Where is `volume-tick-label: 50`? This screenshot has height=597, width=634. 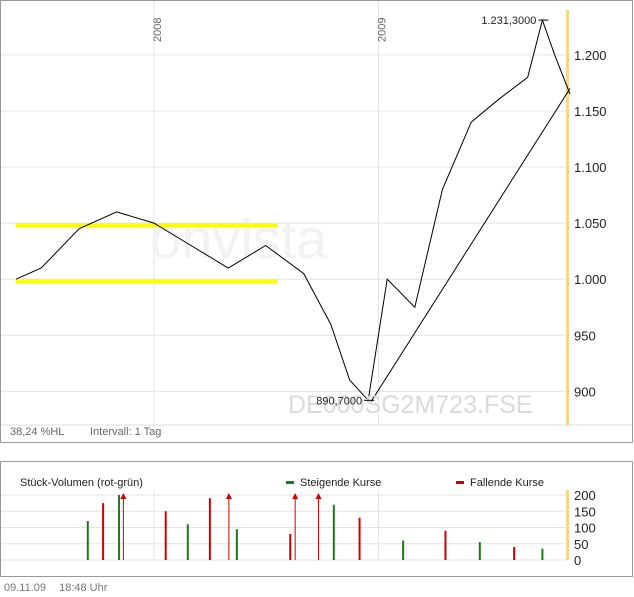 volume-tick-label: 50 is located at coordinates (581, 544).